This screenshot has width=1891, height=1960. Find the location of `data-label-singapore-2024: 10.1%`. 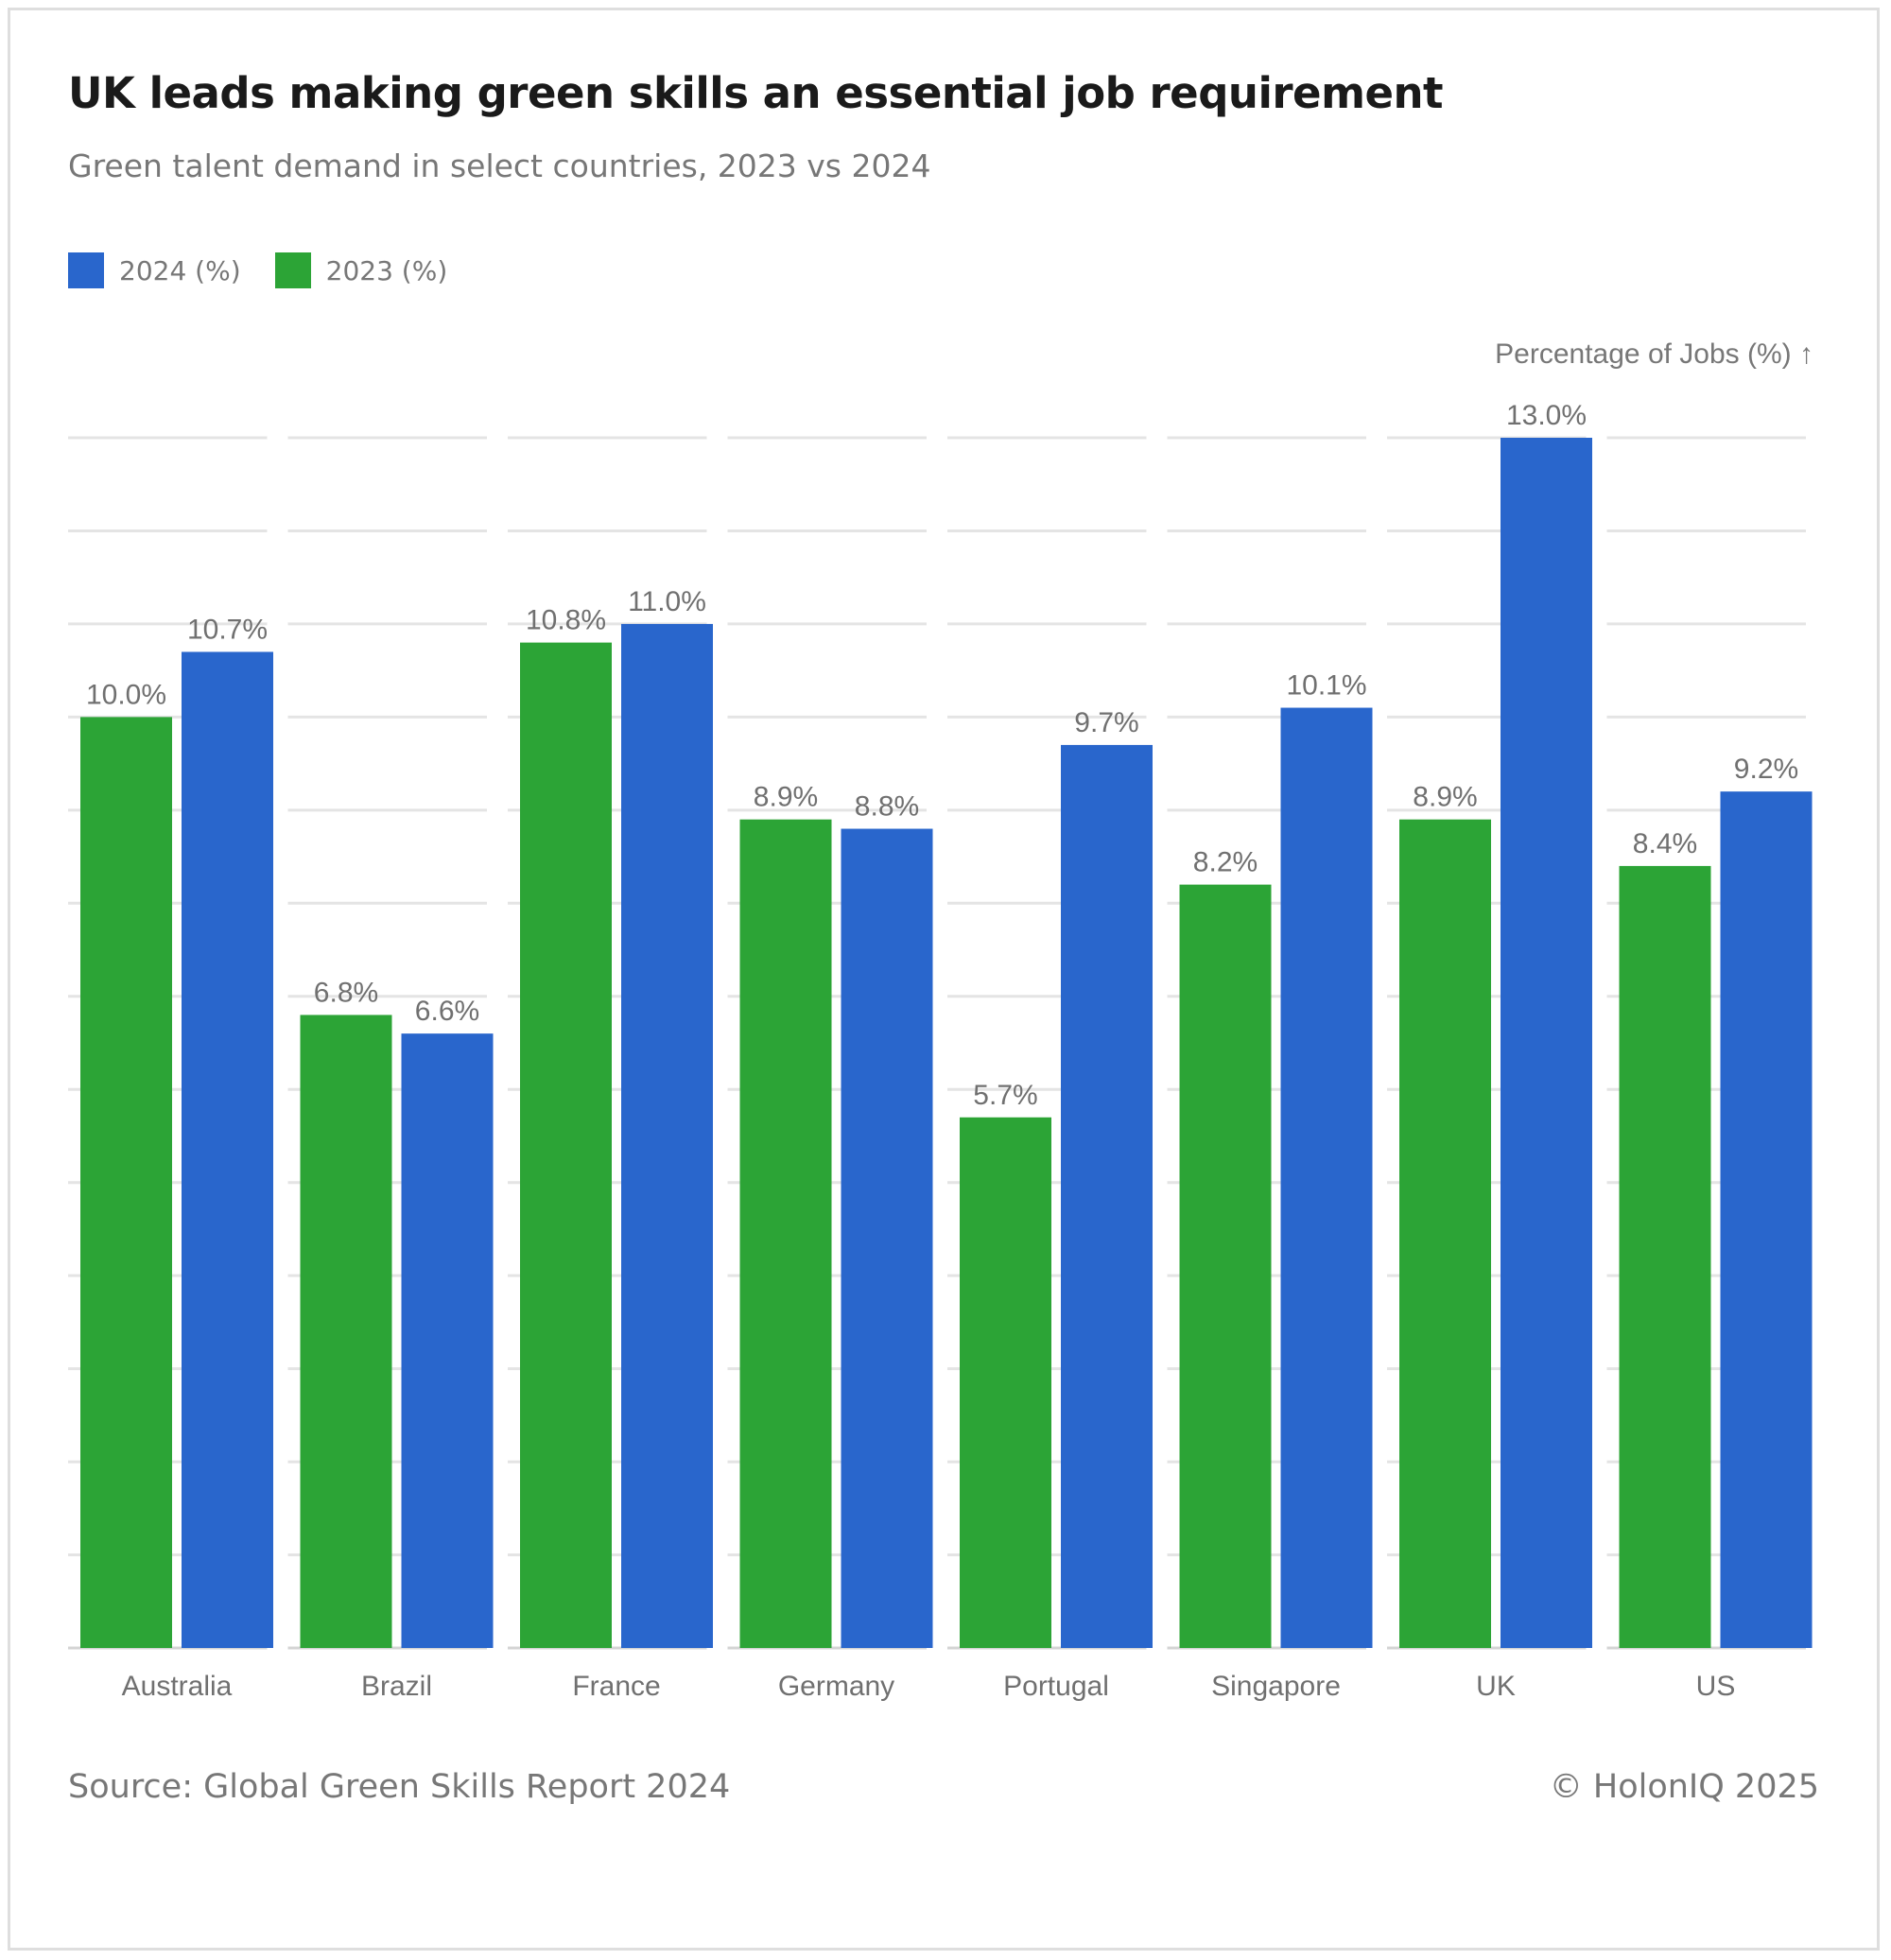

data-label-singapore-2024: 10.1% is located at coordinates (1326, 686).